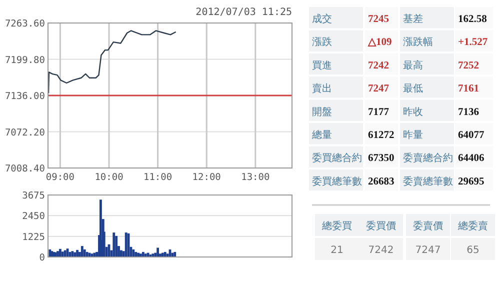 Image resolution: width=500 pixels, height=282 pixels. I want to click on text: 賣出, so click(322, 88).